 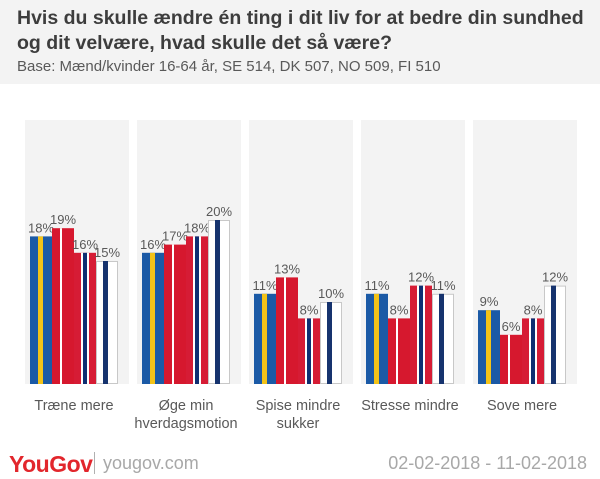 What do you see at coordinates (522, 406) in the screenshot?
I see `category-label: Sove mere` at bounding box center [522, 406].